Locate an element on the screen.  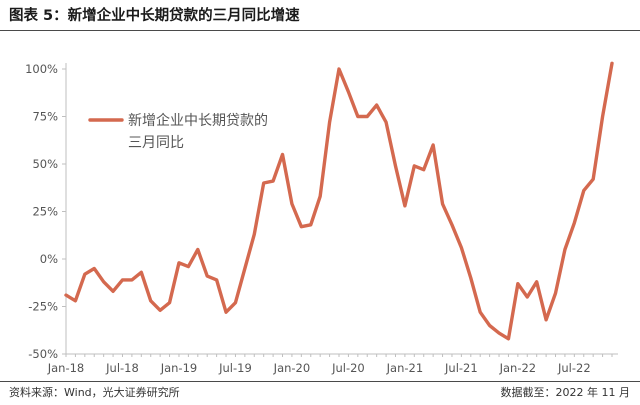
footer-rule is located at coordinates (320, 381).